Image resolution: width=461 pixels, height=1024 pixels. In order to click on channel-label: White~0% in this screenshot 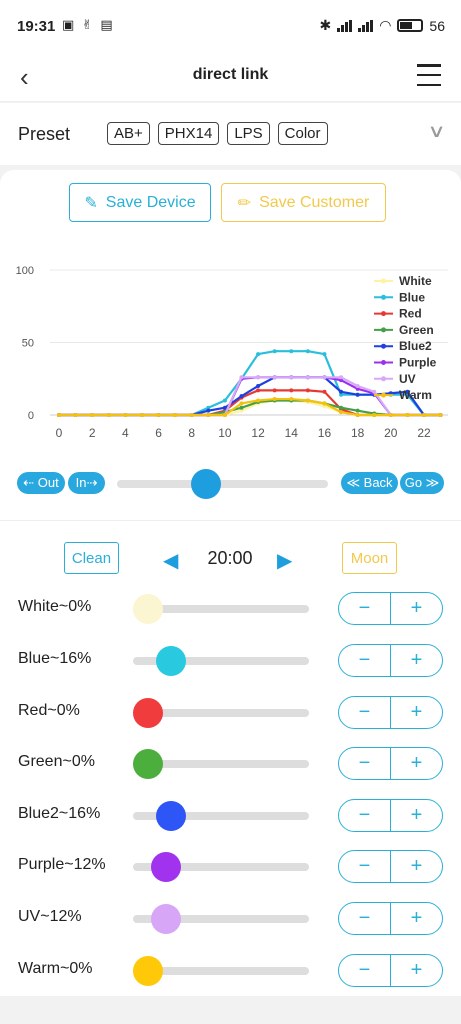, I will do `click(55, 606)`.